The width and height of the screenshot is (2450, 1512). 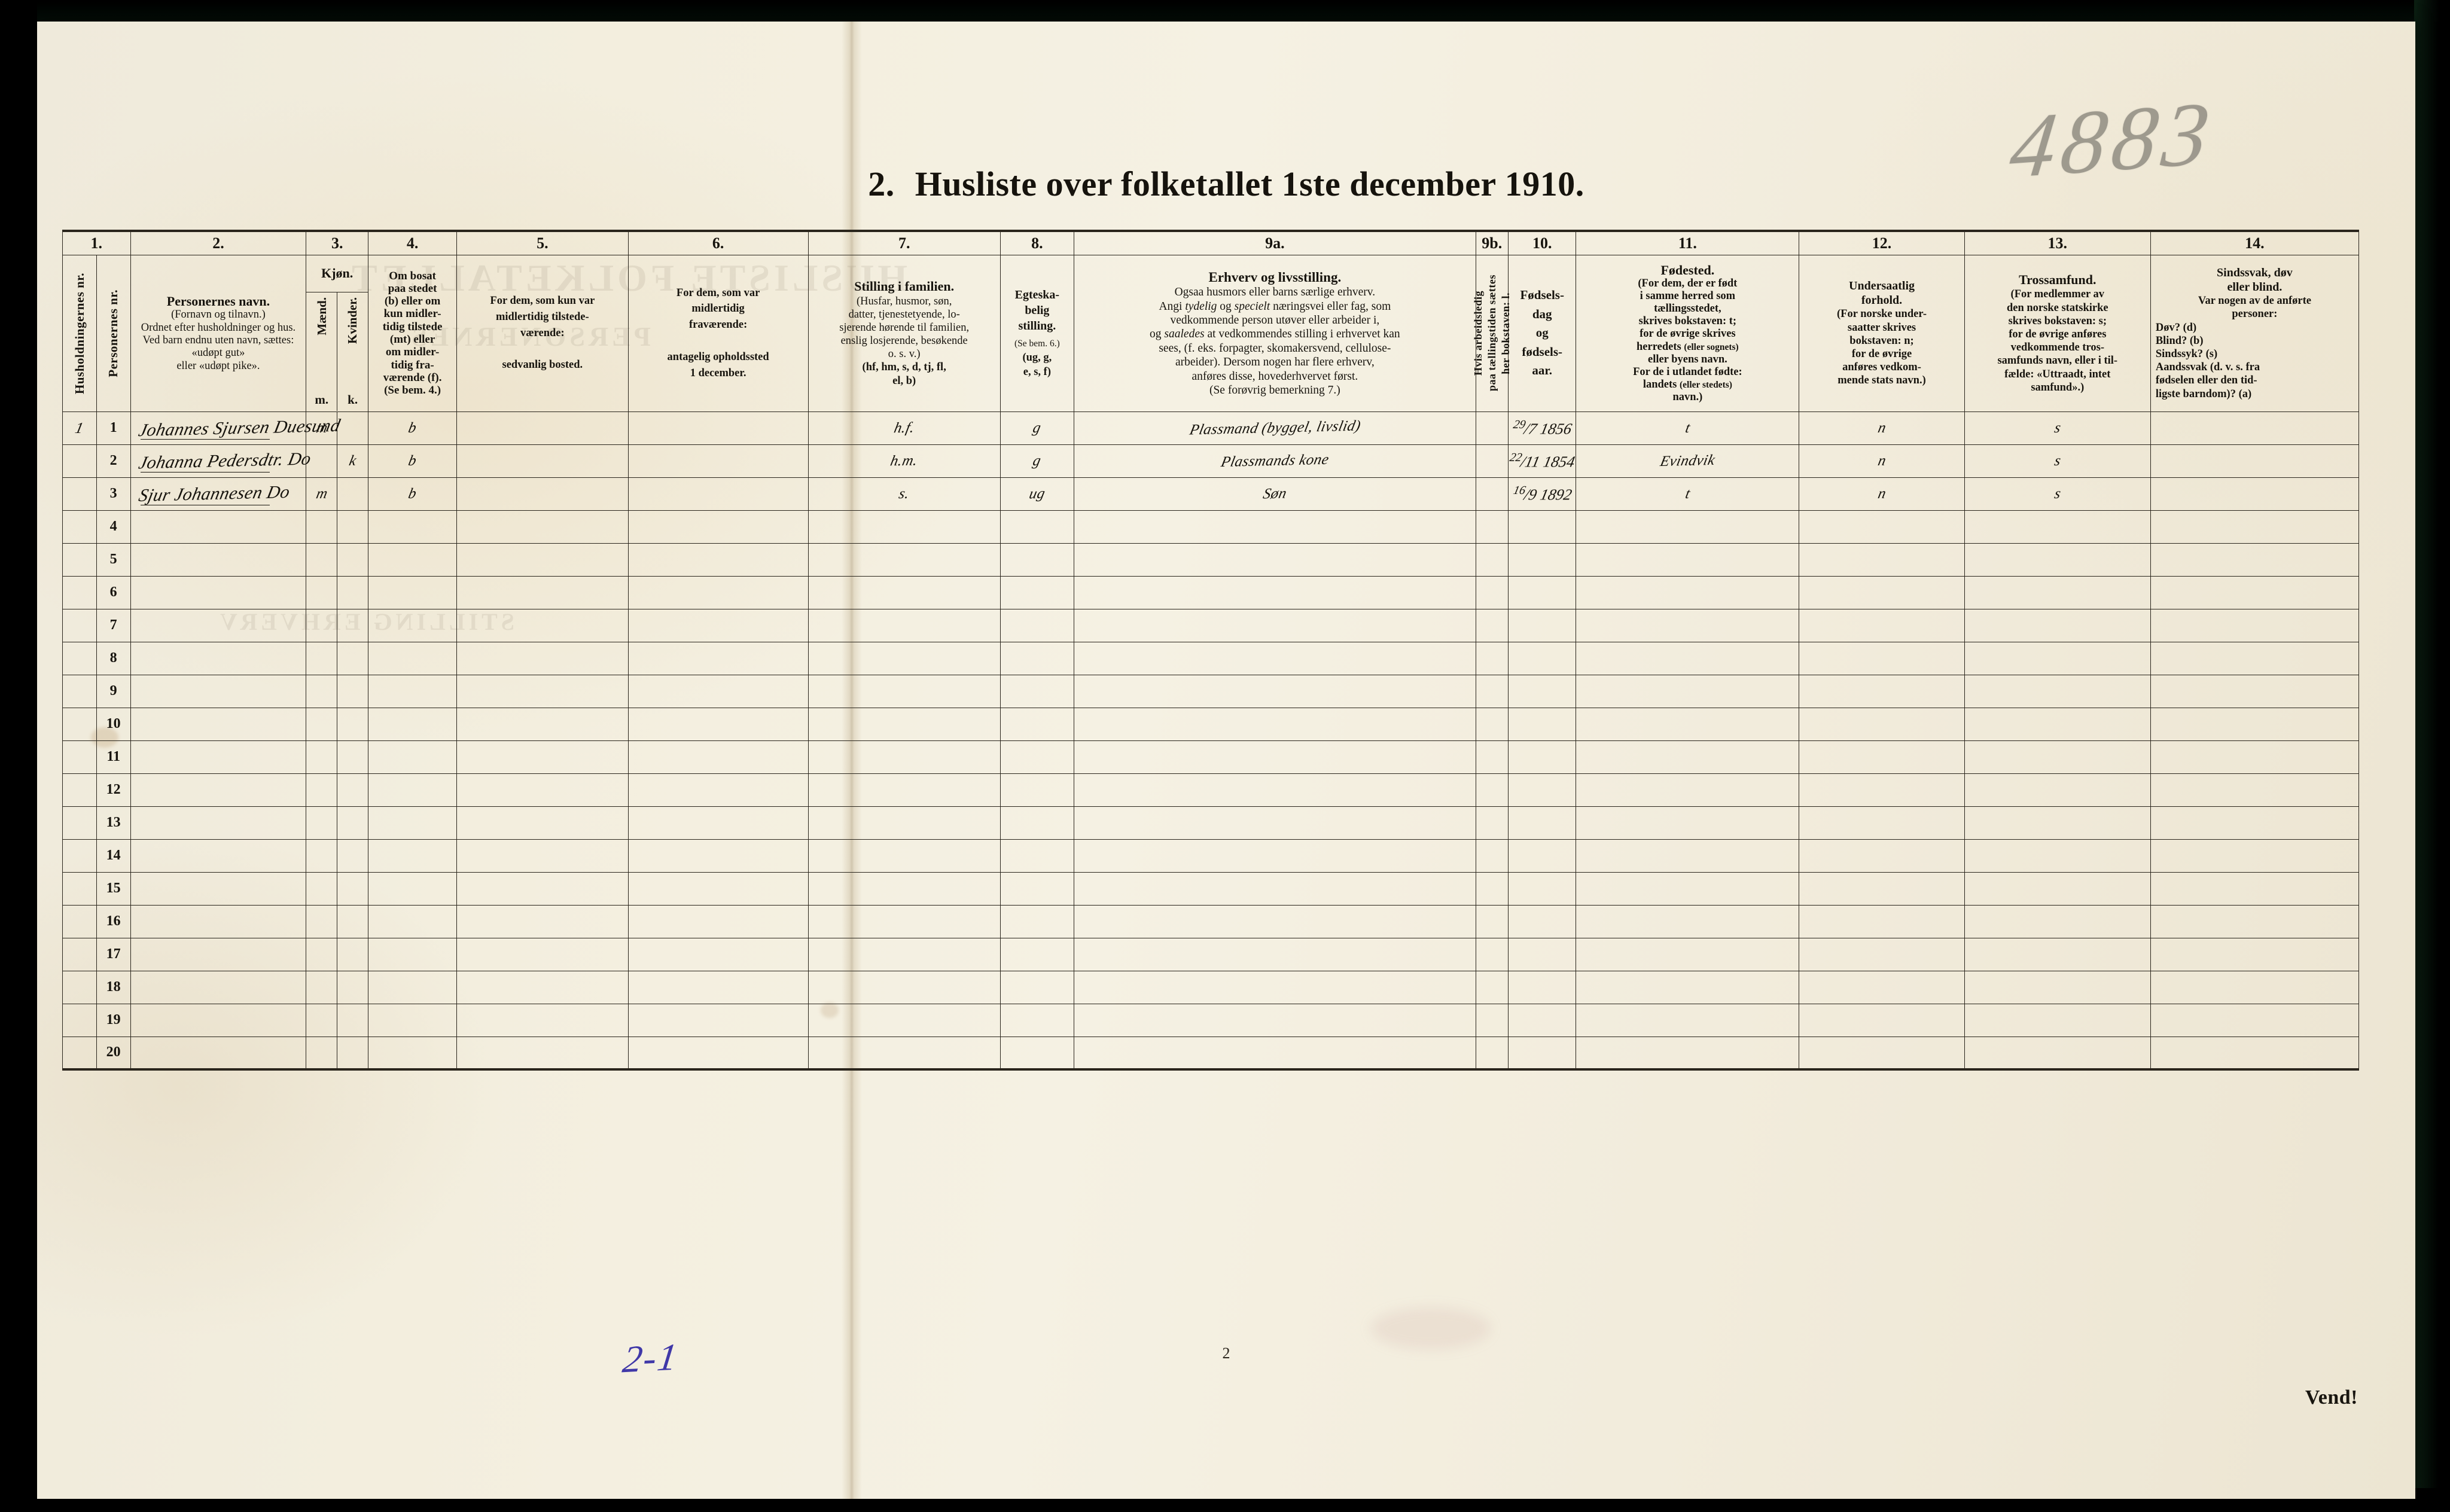 What do you see at coordinates (113, 592) in the screenshot?
I see `cell-person-nr: 6` at bounding box center [113, 592].